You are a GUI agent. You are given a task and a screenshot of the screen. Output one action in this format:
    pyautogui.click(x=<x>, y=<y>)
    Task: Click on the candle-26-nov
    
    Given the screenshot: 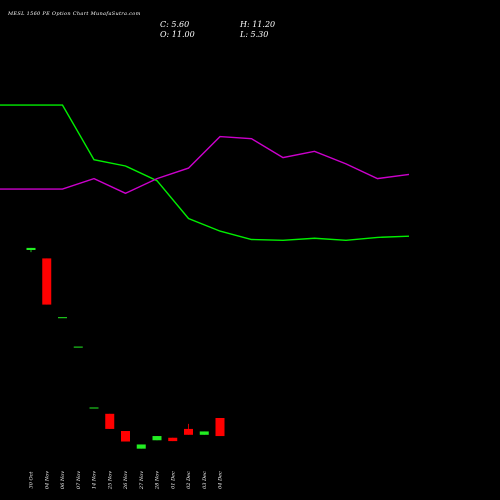 What is the action you would take?
    pyautogui.click(x=125, y=436)
    